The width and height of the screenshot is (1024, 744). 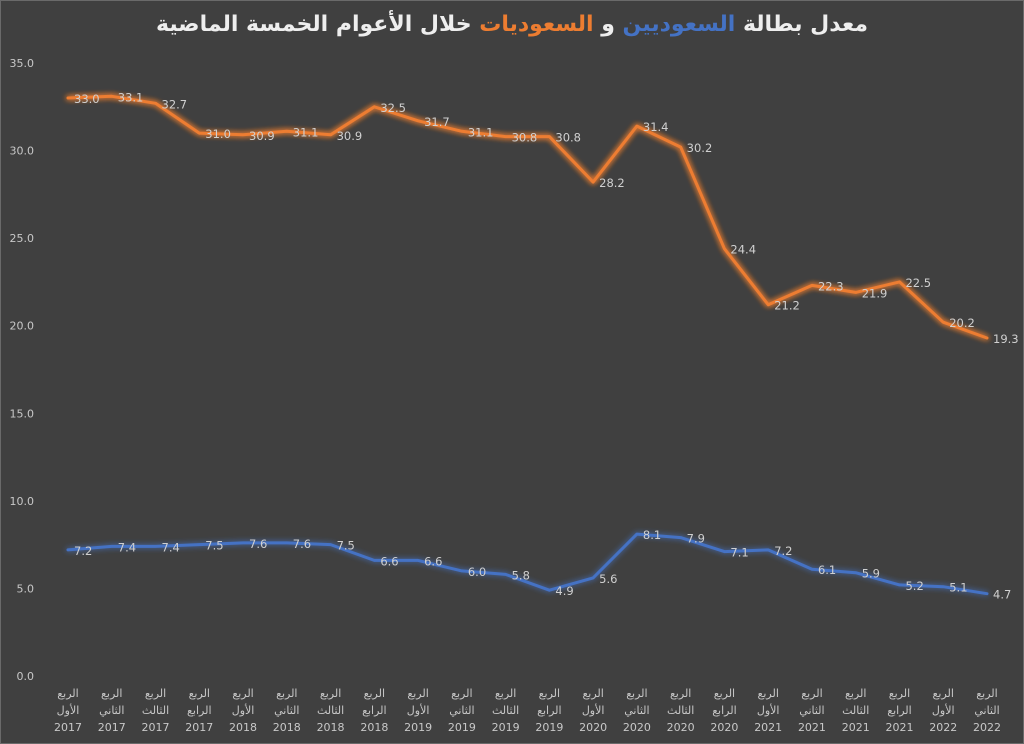 What do you see at coordinates (914, 586) in the screenshot?
I see `data-label: 5.2` at bounding box center [914, 586].